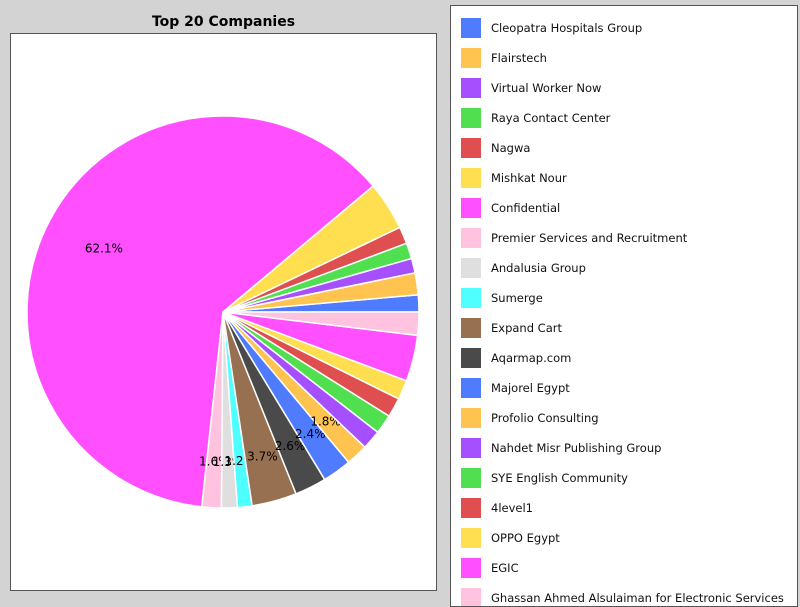  Describe the element at coordinates (626, 208) in the screenshot. I see `legend-item: Confidential` at that location.